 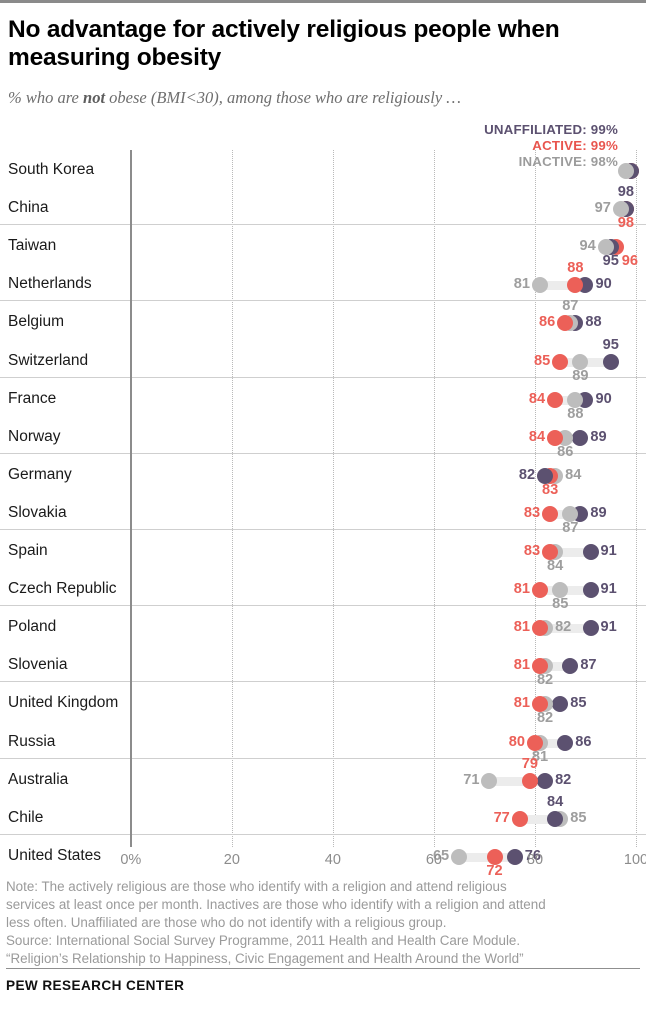 I want to click on value-label-unaffiliated: 89, so click(x=598, y=436).